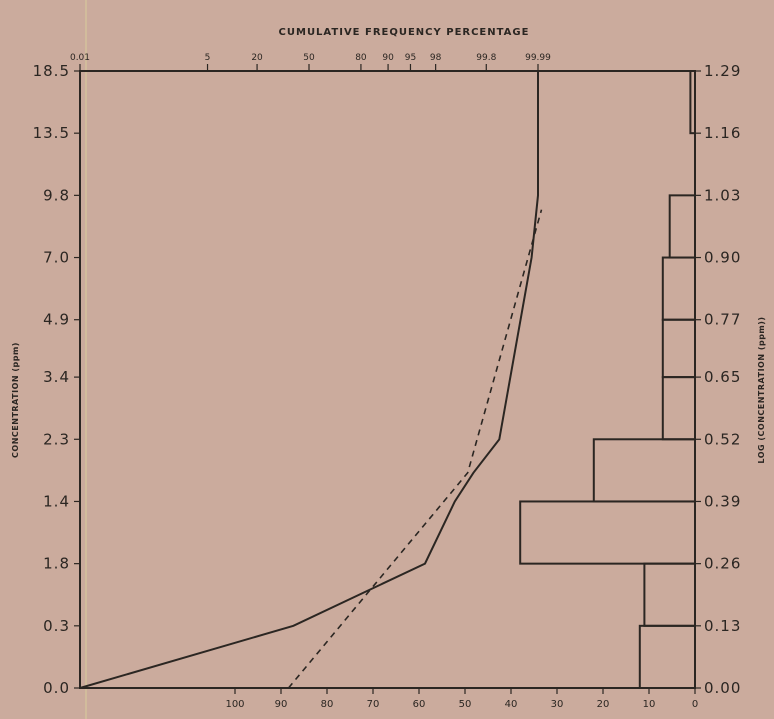 The height and width of the screenshot is (719, 774). What do you see at coordinates (557, 704) in the screenshot?
I see `bottom-tick-label: 30` at bounding box center [557, 704].